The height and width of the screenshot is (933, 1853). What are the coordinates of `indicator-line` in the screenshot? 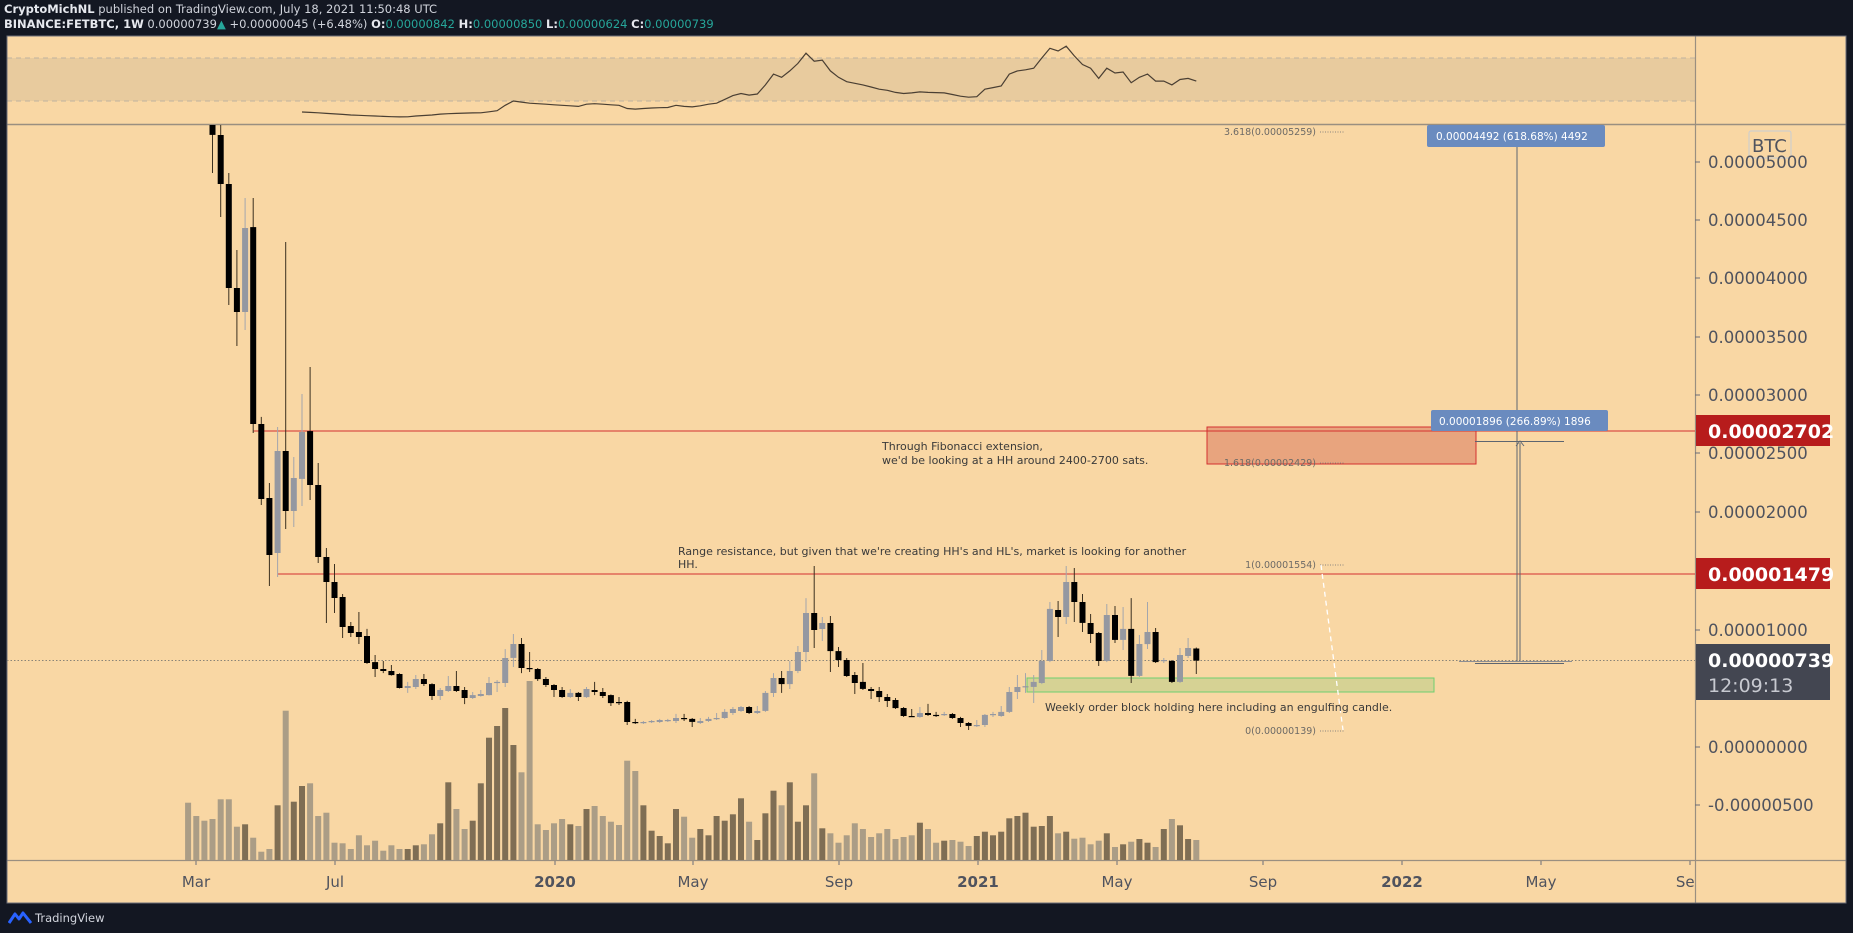 It's located at (749, 81).